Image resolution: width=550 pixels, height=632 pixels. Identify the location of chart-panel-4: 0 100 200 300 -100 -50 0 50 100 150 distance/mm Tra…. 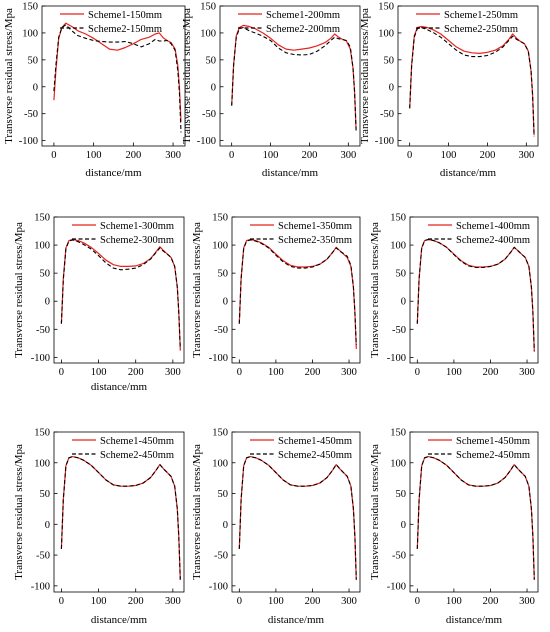
(99, 303).